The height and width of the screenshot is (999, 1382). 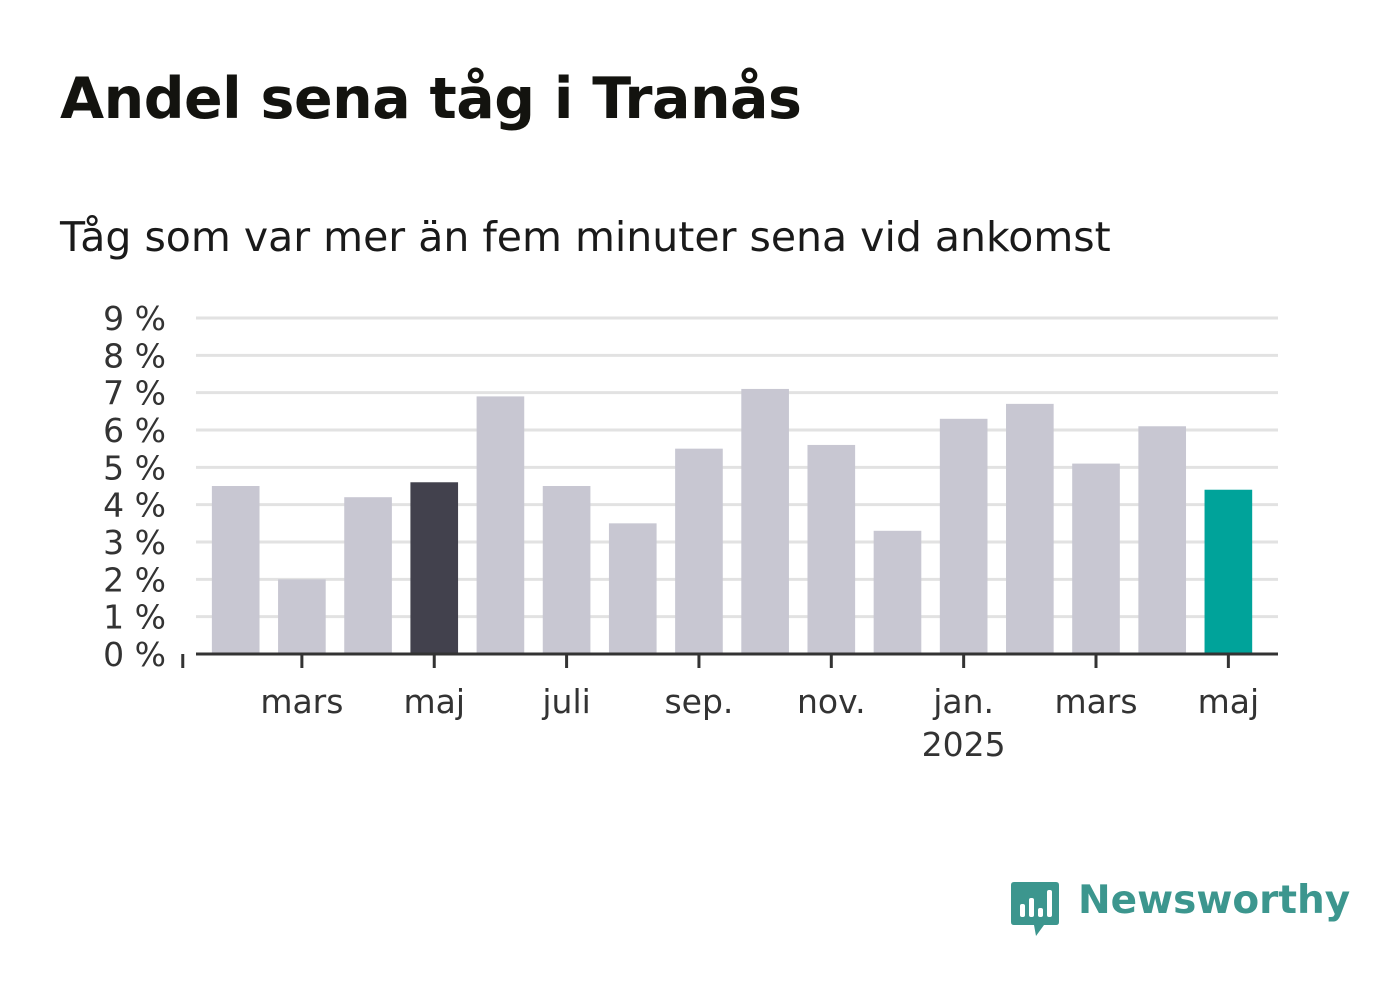 I want to click on y-tick-label: 2 %, so click(x=134, y=579).